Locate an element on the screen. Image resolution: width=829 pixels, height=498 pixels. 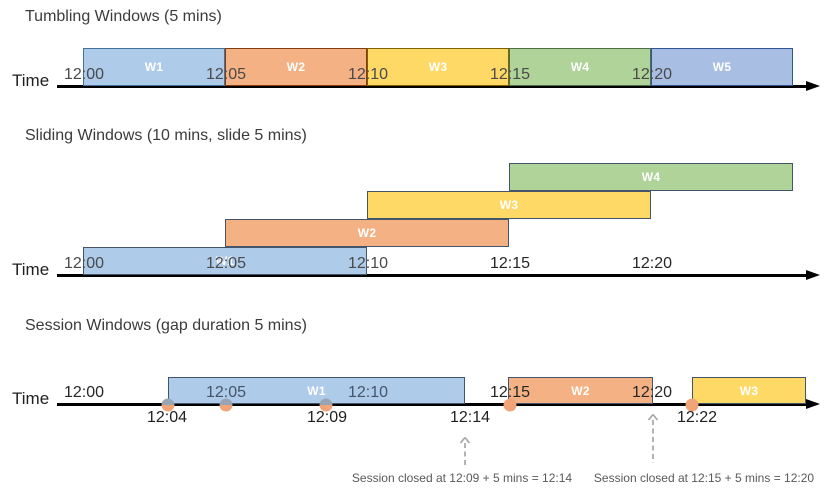
session-close-note: Session closed at 12:15 + 5 mins = 12:20 is located at coordinates (704, 478).